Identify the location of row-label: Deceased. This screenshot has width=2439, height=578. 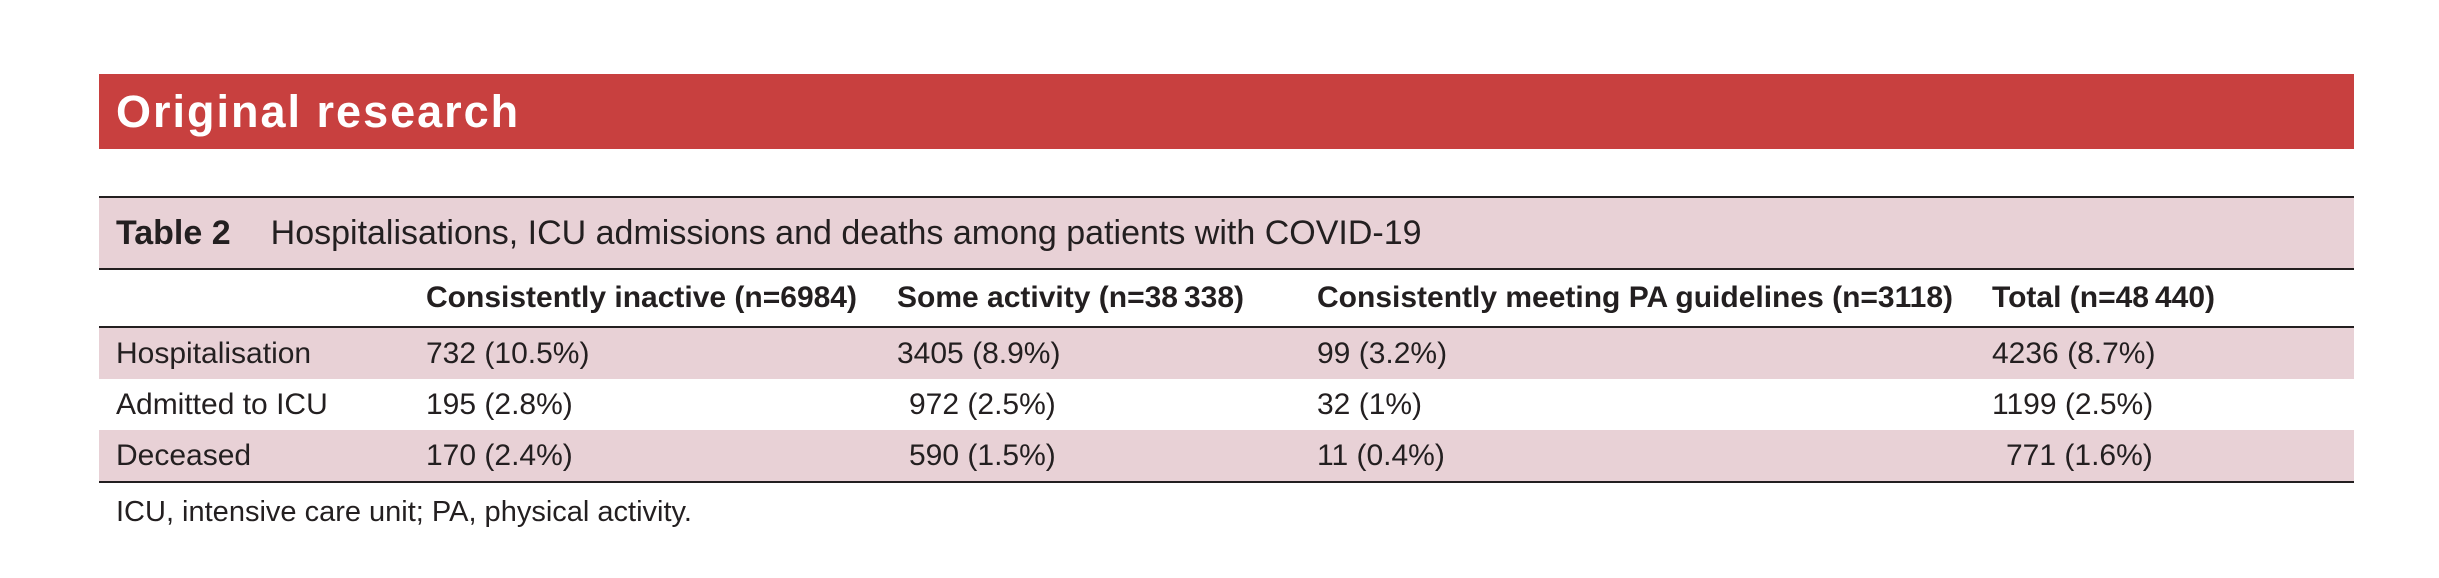
(184, 455).